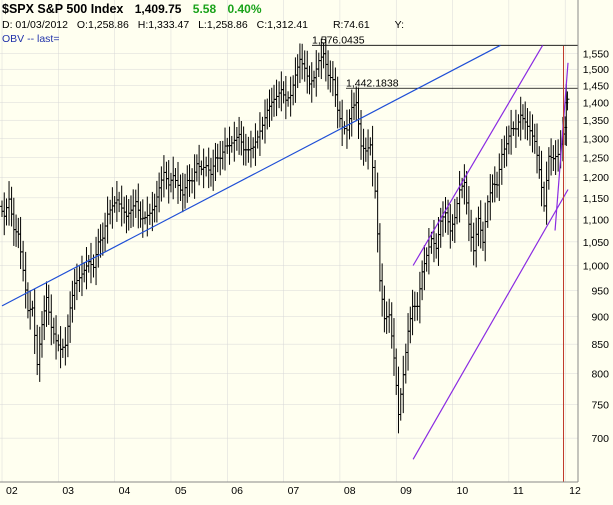 The width and height of the screenshot is (613, 505). I want to click on y-tick-label: 1,200, so click(596, 178).